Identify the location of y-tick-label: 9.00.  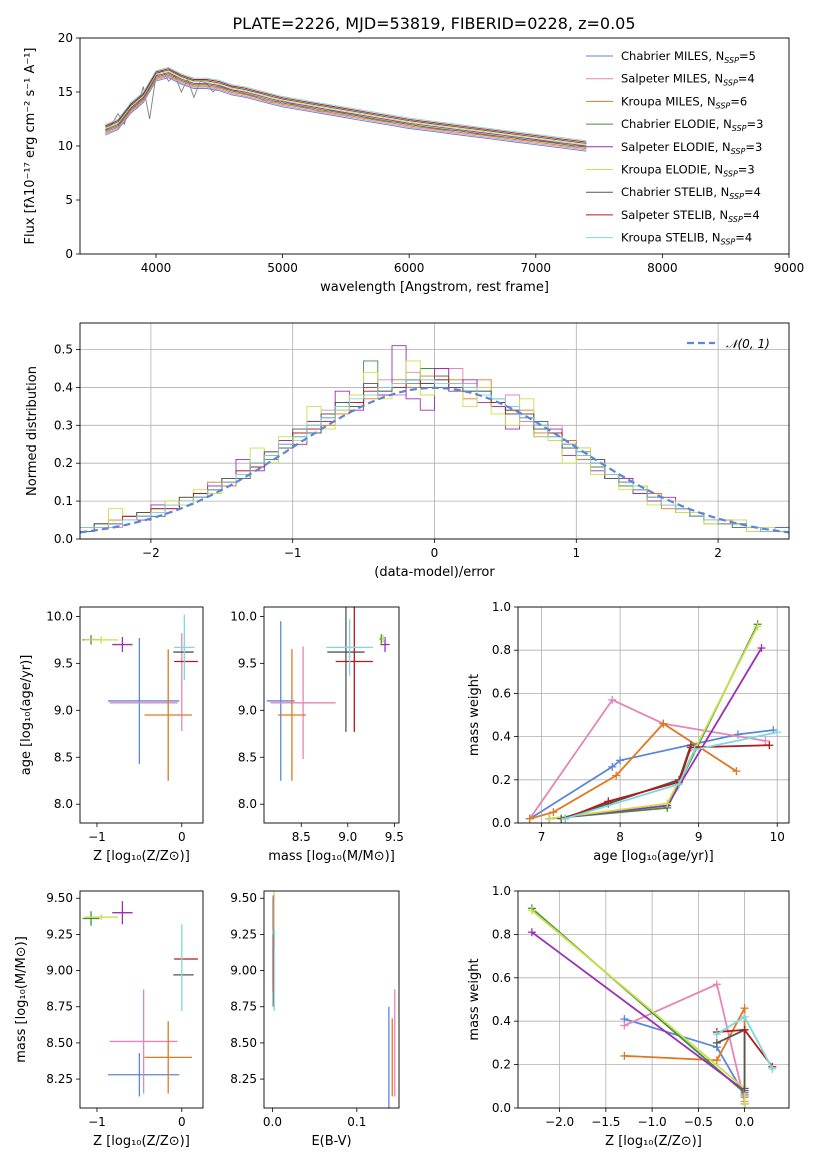
(243, 971).